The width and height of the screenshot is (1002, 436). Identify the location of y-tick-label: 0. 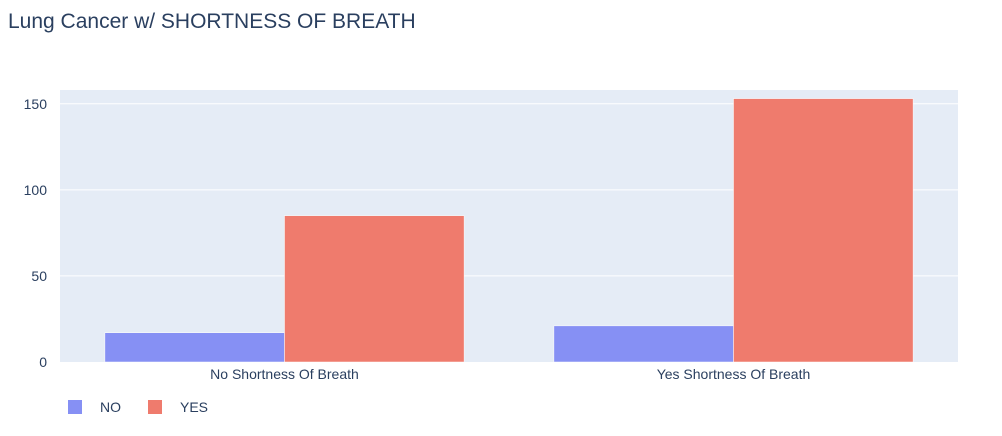
(43, 362).